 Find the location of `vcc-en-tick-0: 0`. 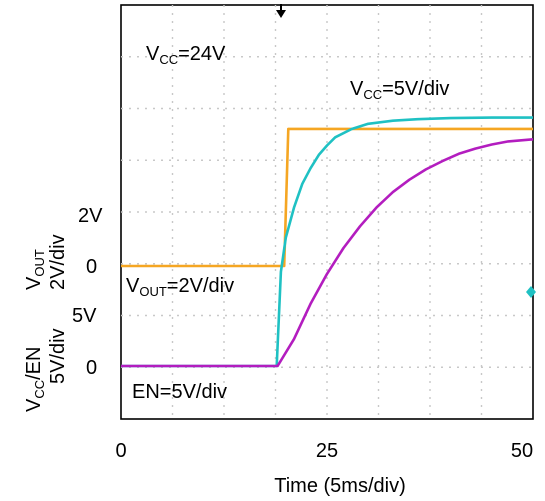

vcc-en-tick-0: 0 is located at coordinates (91, 368).